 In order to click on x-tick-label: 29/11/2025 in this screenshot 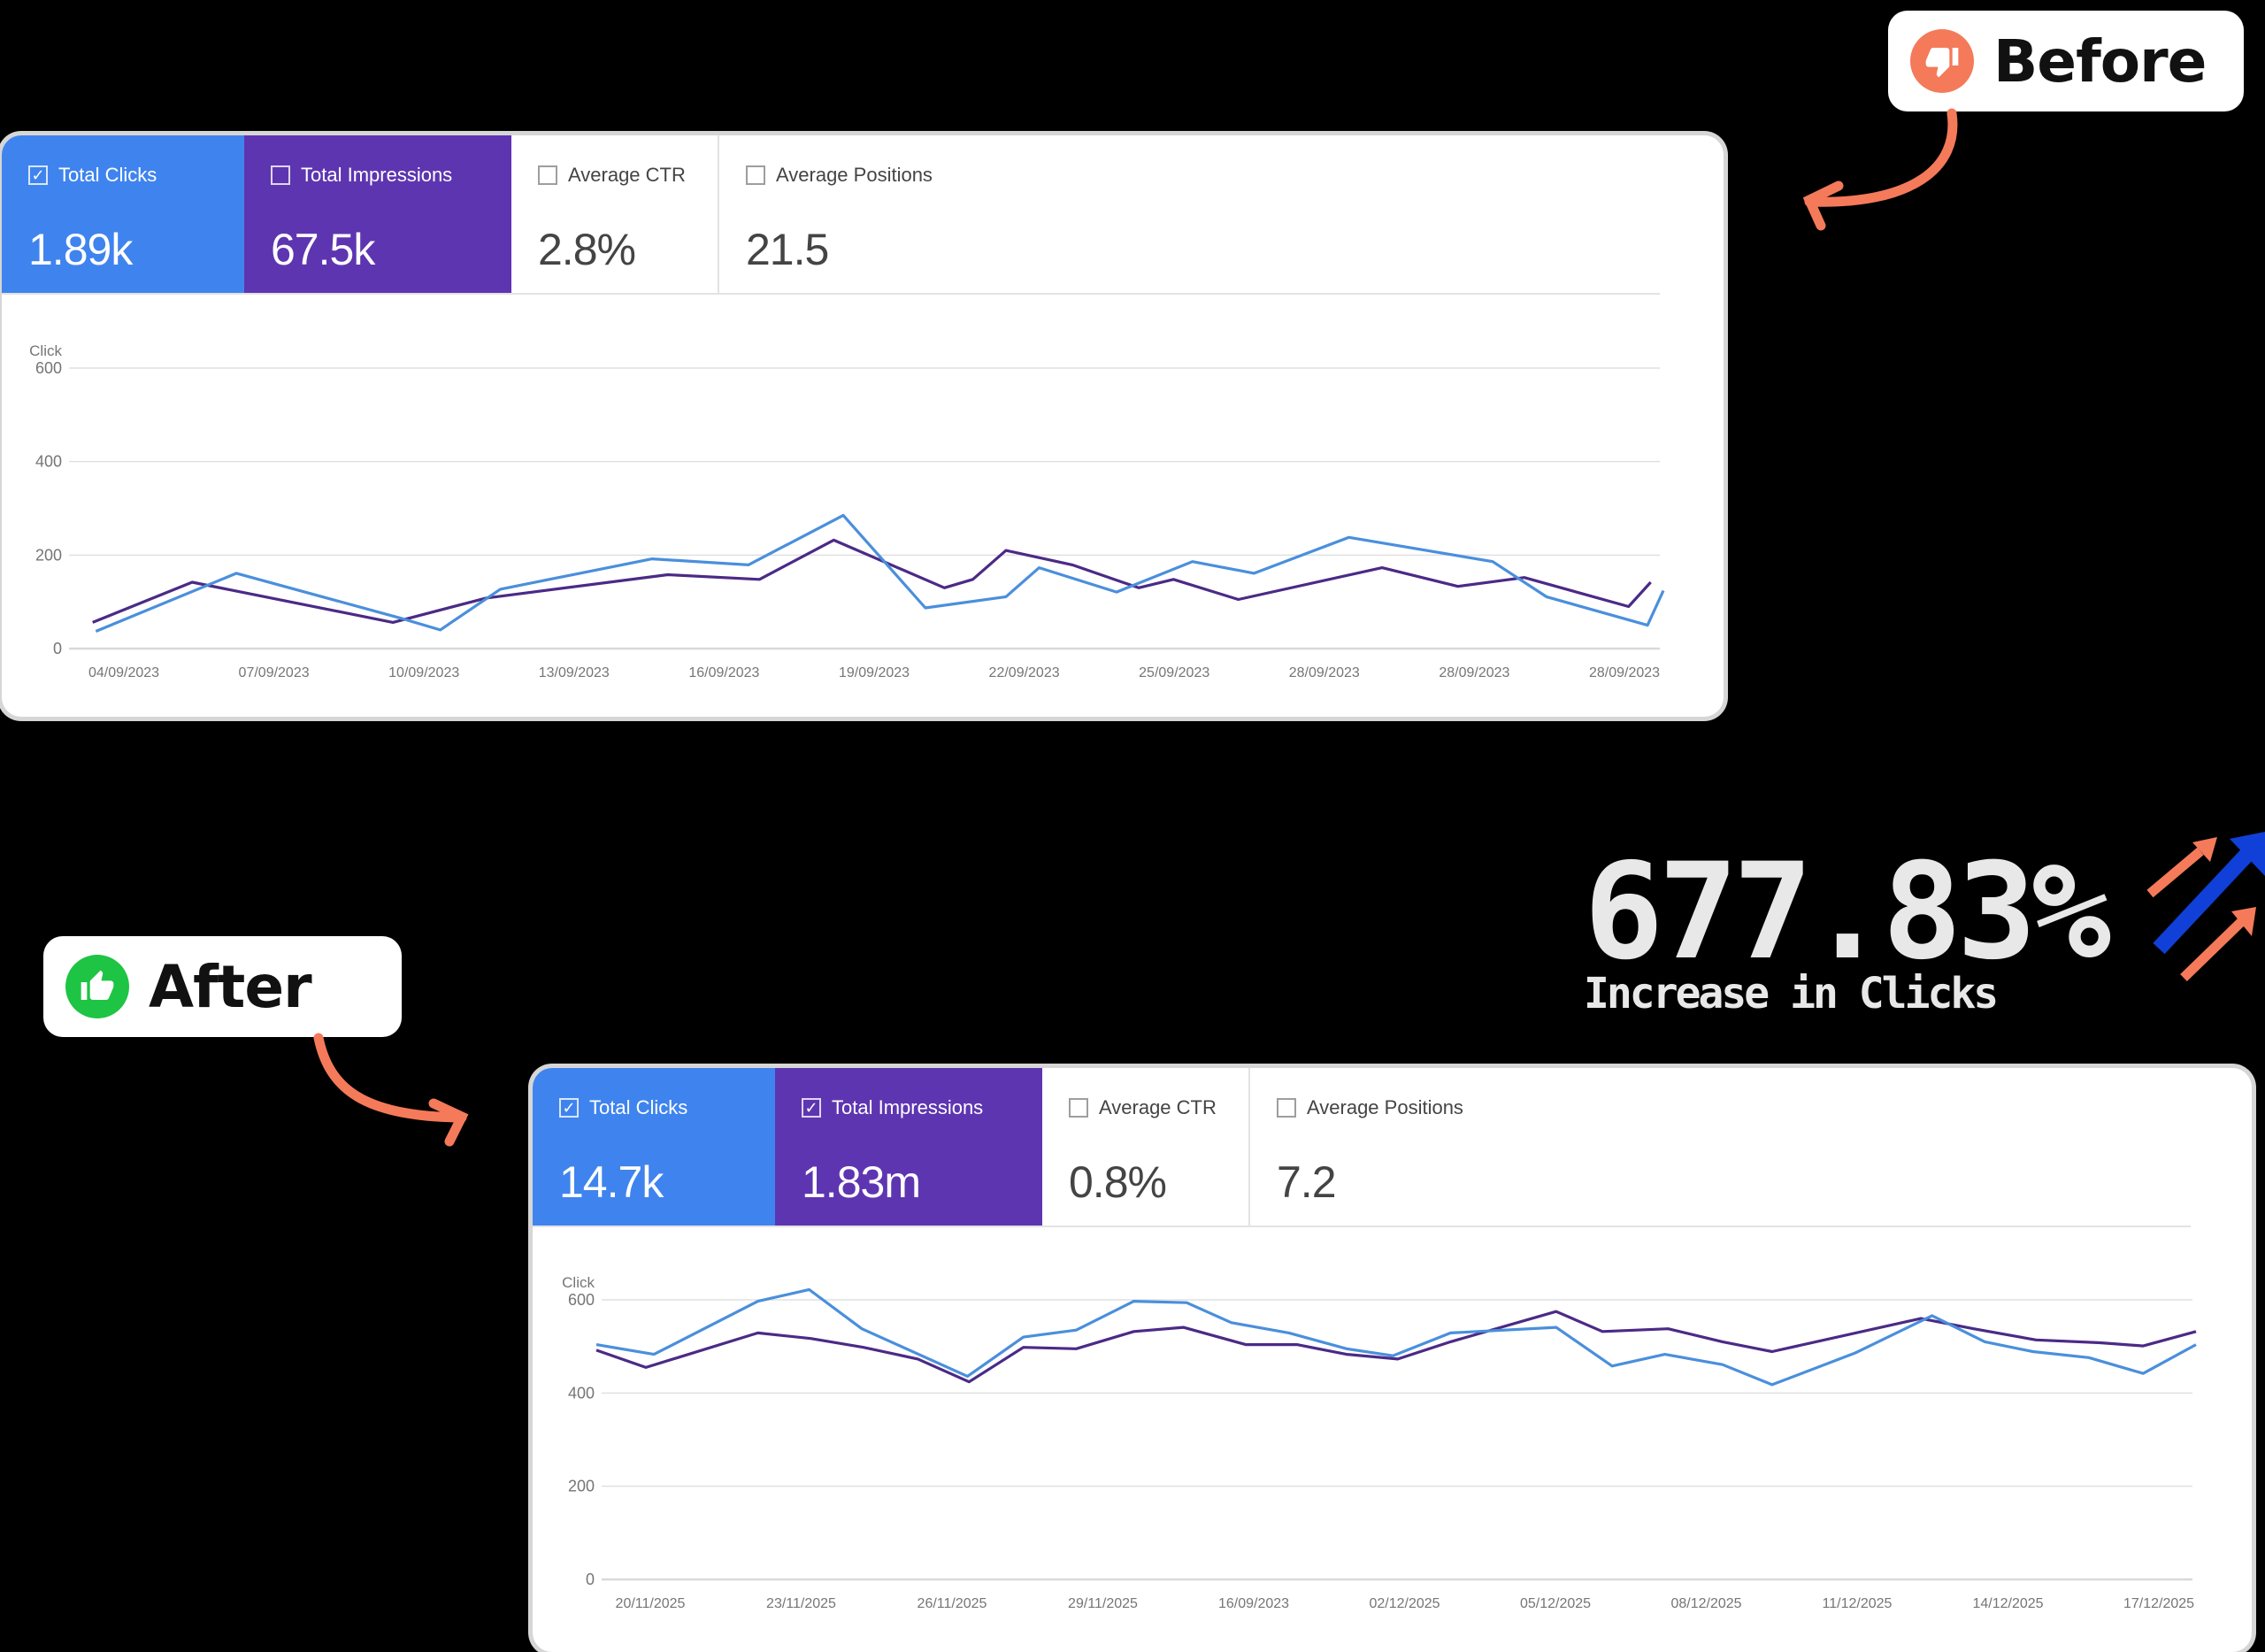, I will do `click(1103, 1603)`.